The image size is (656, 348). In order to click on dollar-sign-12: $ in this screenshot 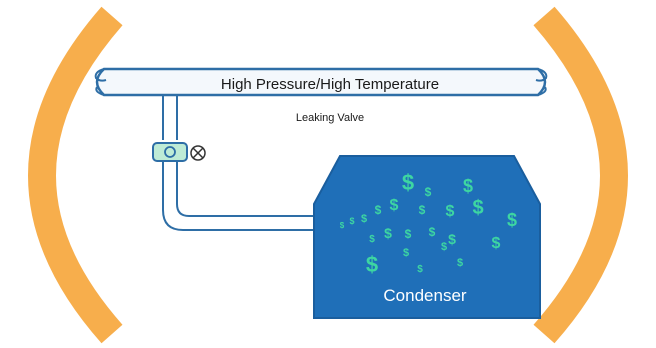, I will do `click(342, 225)`.